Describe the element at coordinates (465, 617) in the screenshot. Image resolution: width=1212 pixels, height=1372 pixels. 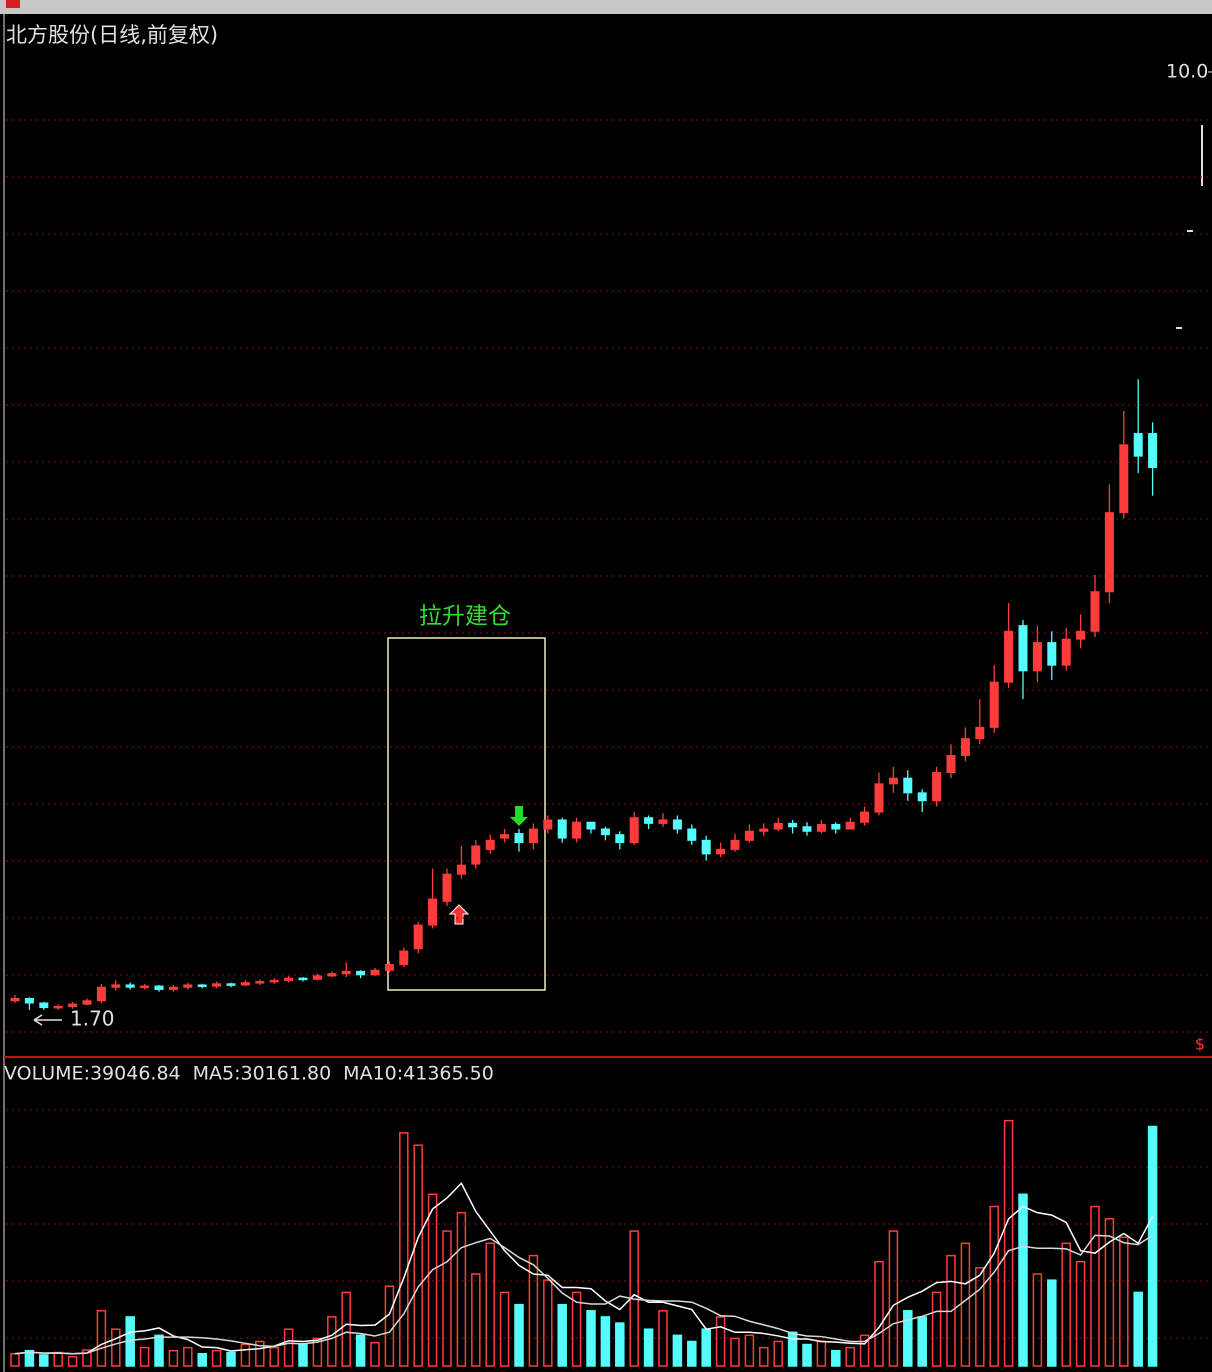
I see `annotation-text: 拉升建仓` at that location.